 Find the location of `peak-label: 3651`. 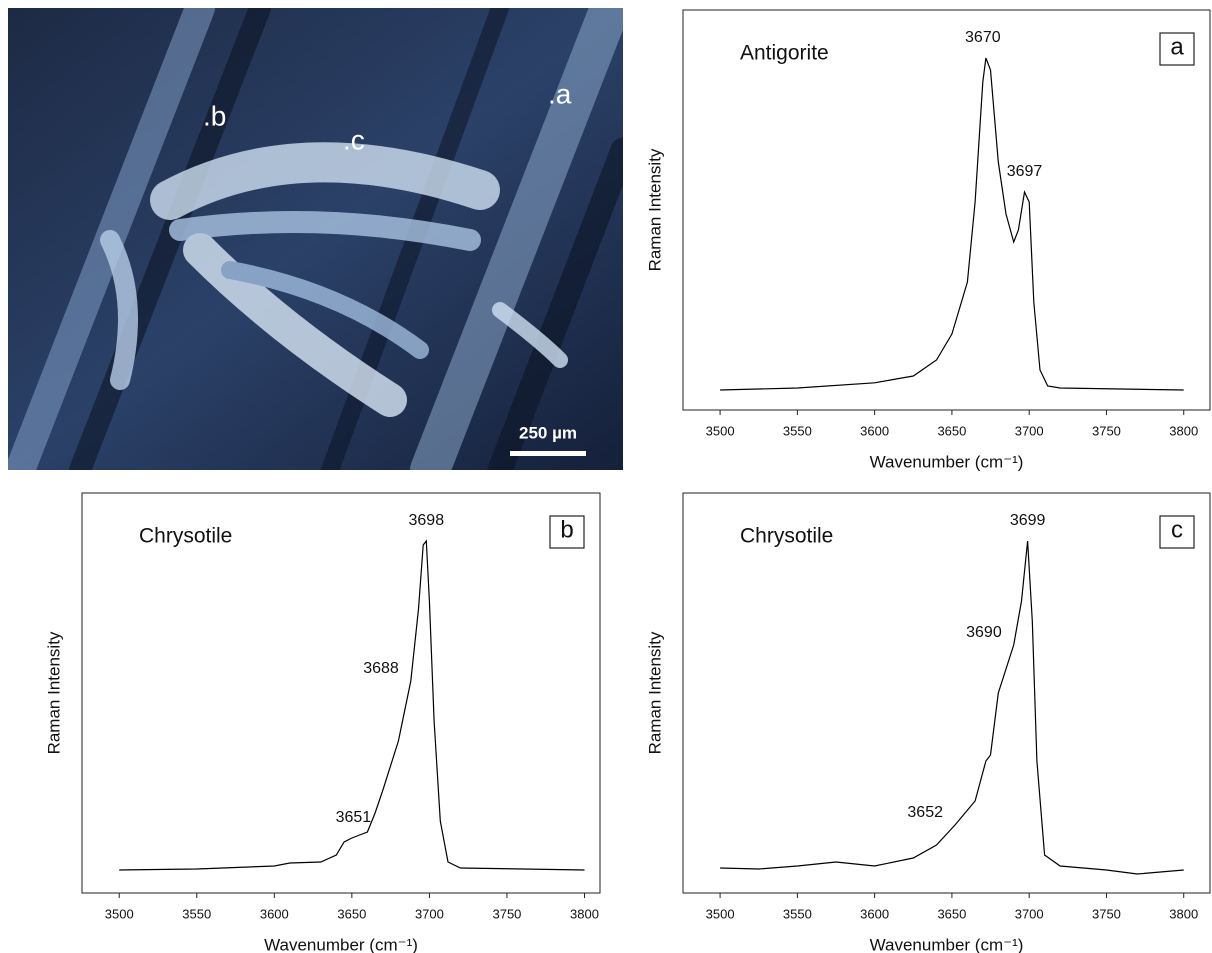

peak-label: 3651 is located at coordinates (354, 817).